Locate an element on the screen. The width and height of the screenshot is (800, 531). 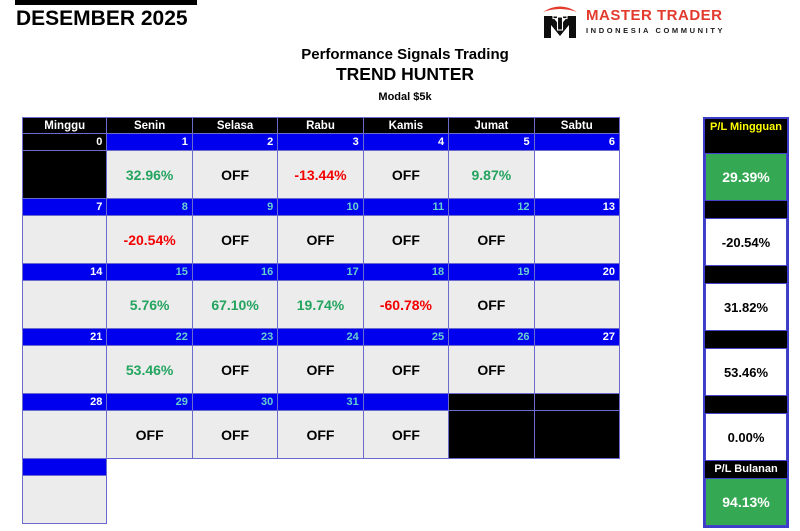
value-cell: -20.54% is located at coordinates (150, 240).